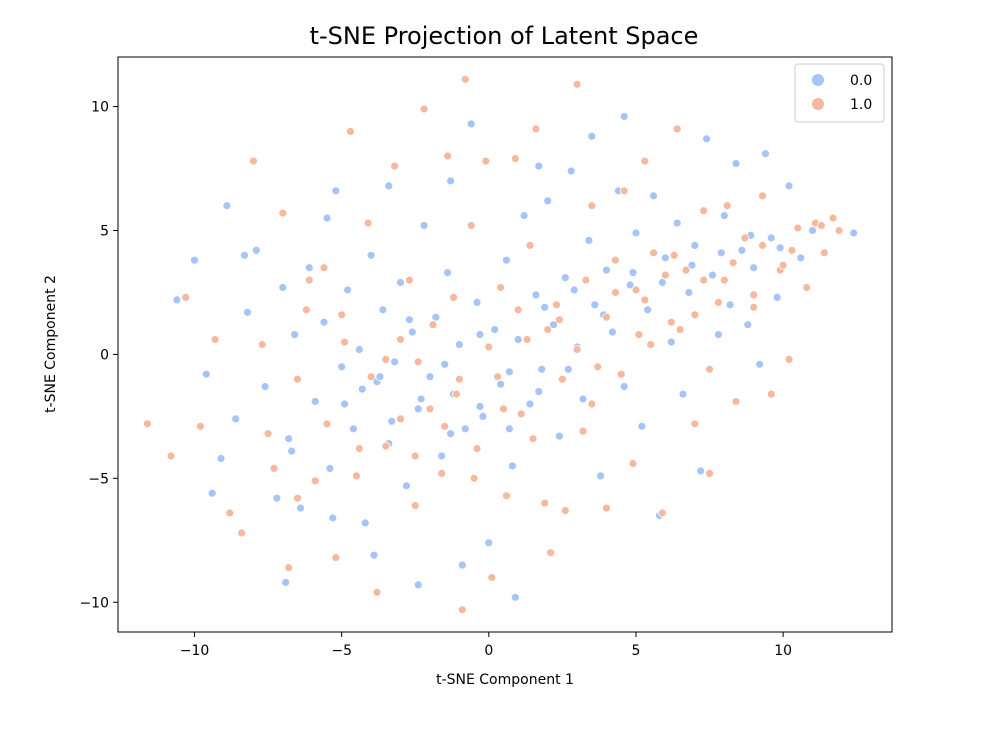 This screenshot has width=982, height=730. What do you see at coordinates (839, 93) in the screenshot?
I see `legend: 0.0 1.0` at bounding box center [839, 93].